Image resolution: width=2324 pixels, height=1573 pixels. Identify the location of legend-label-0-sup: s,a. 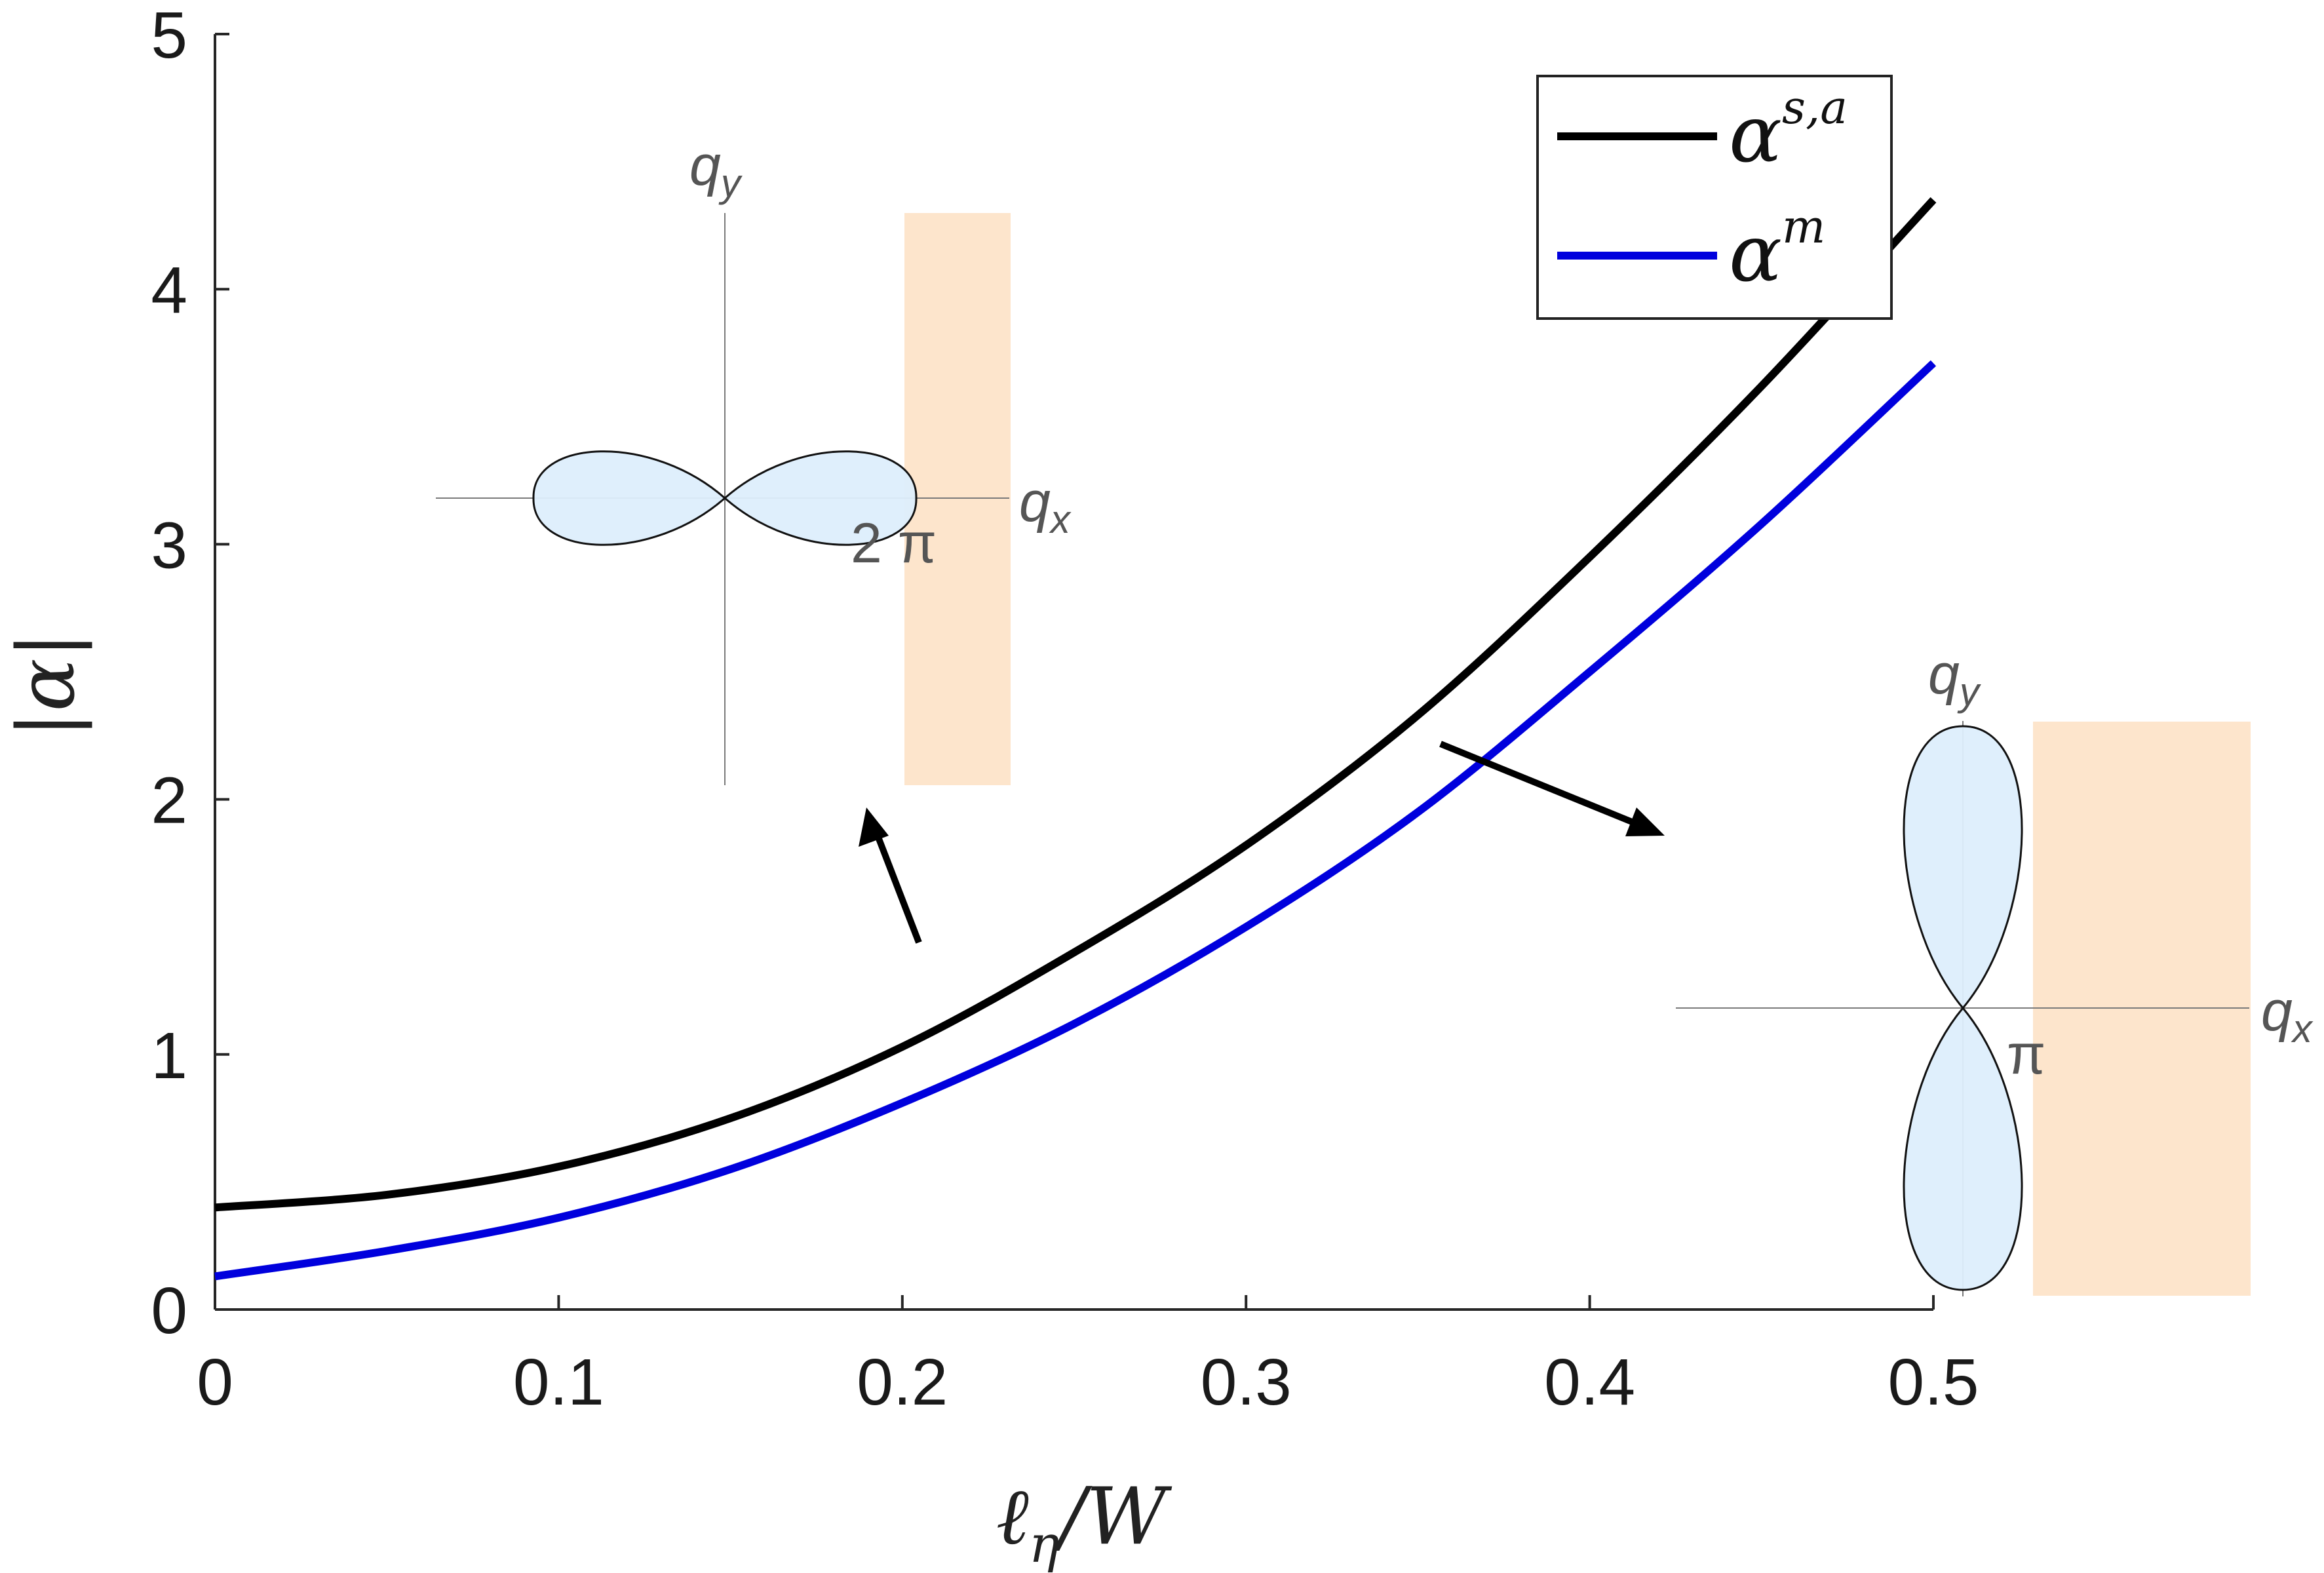
(1815, 107).